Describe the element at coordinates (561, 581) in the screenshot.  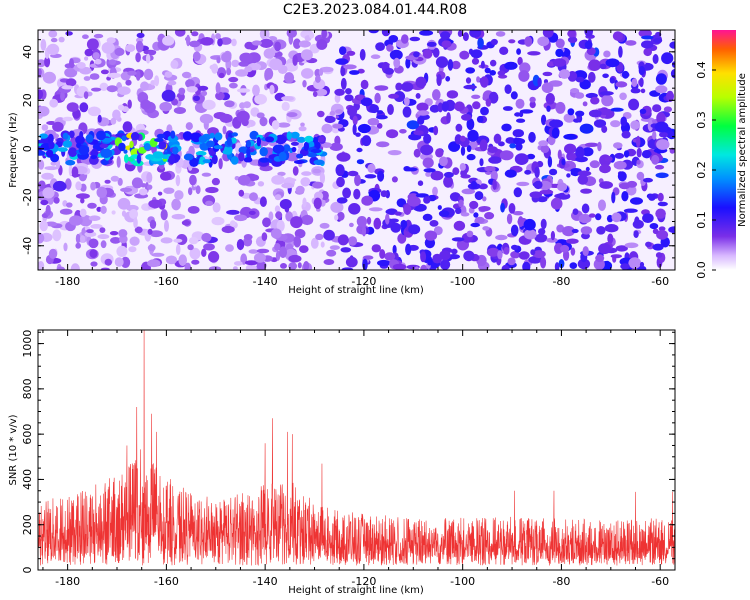
I see `snr-x-tick-label: -80` at that location.